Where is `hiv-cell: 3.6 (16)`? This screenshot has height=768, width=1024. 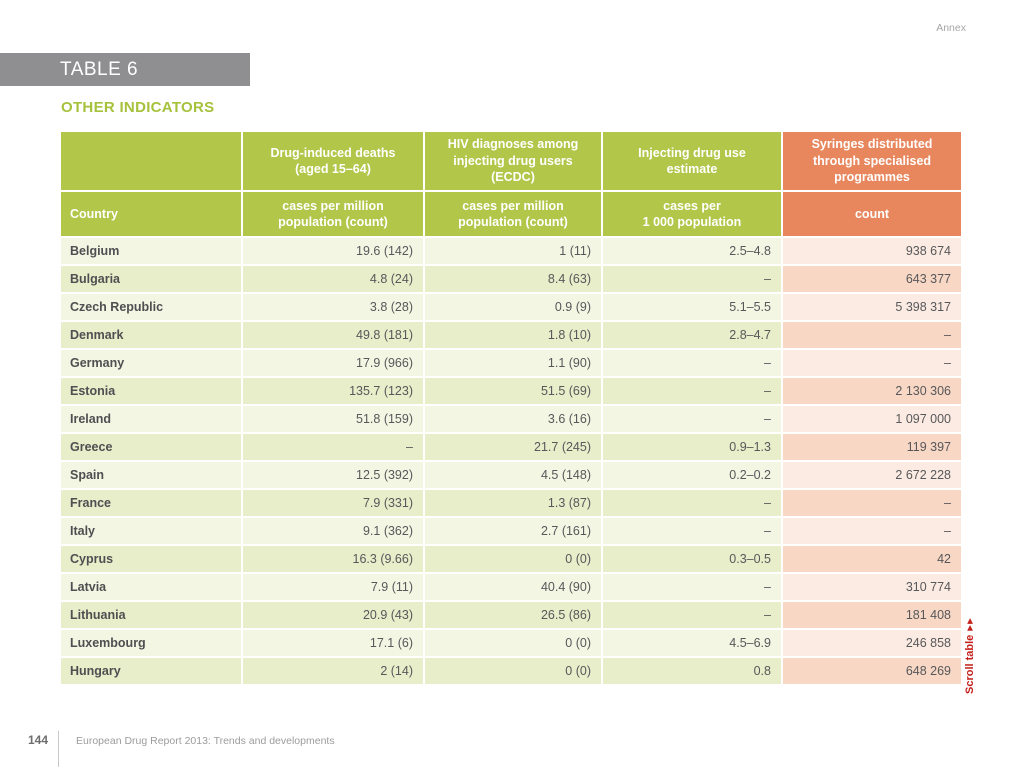 hiv-cell: 3.6 (16) is located at coordinates (513, 419).